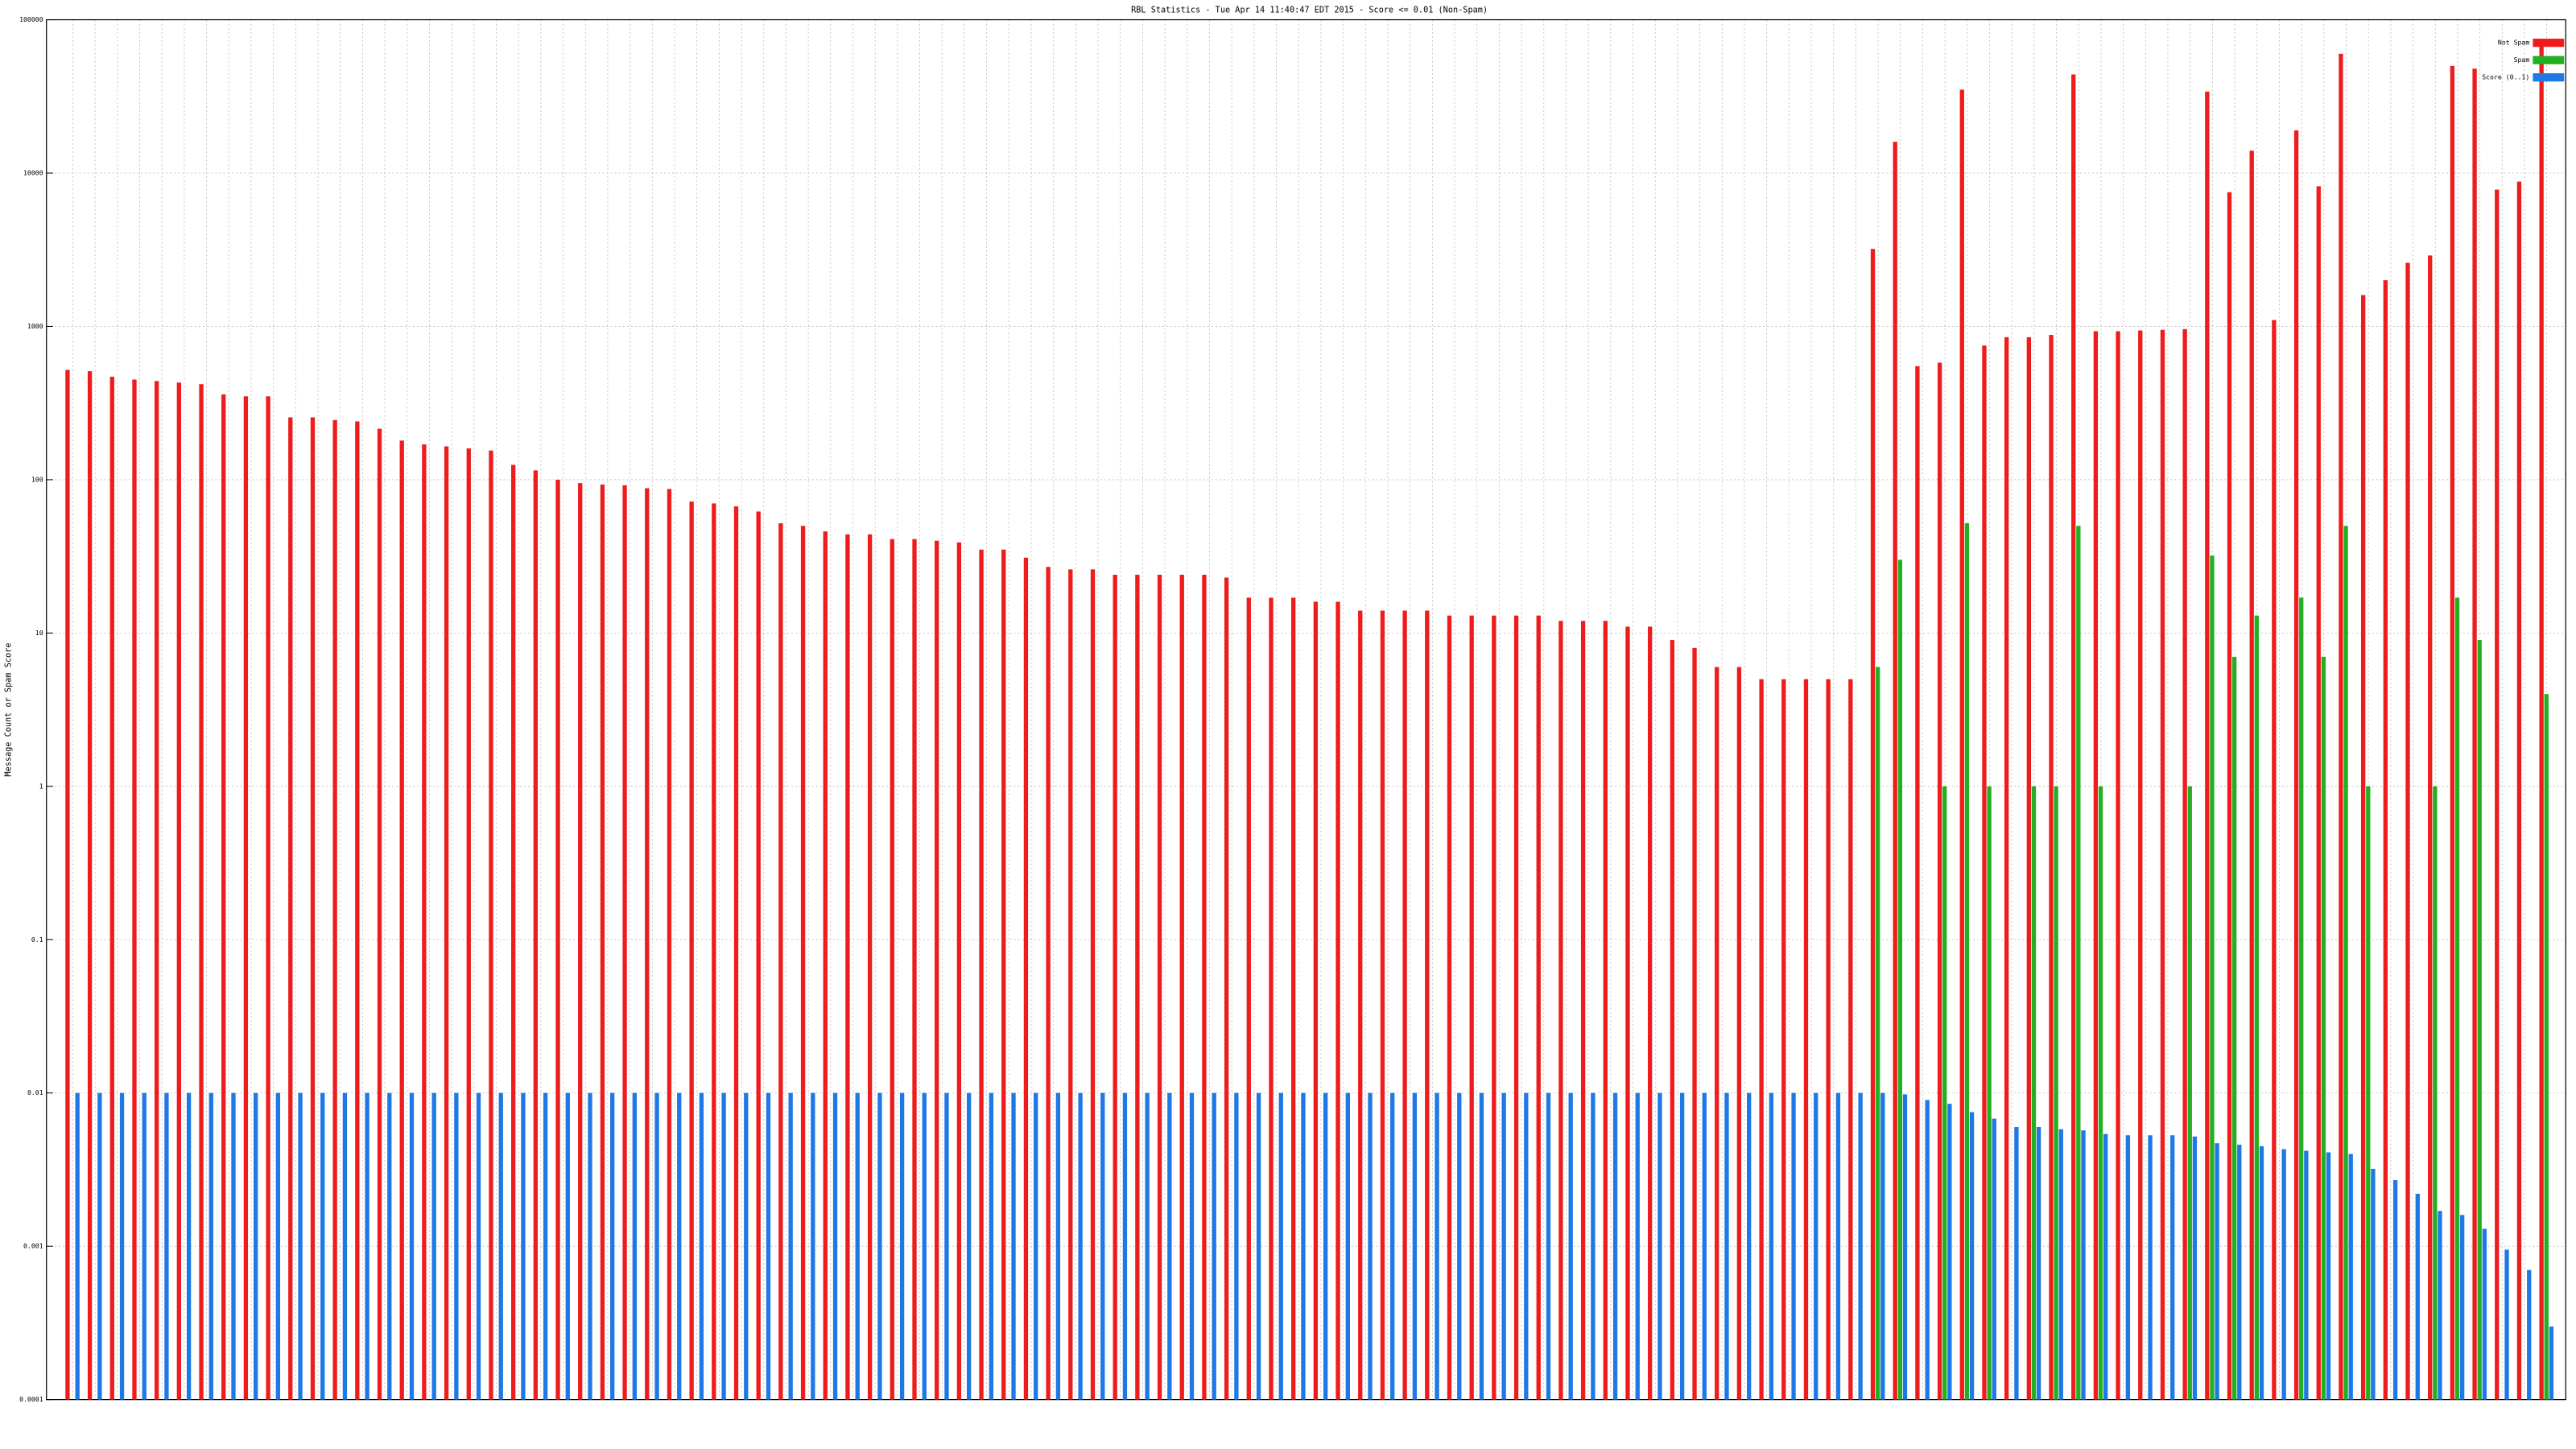 The width and height of the screenshot is (2576, 1449). Describe the element at coordinates (31, 19) in the screenshot. I see `y-tick-label: 100000` at that location.